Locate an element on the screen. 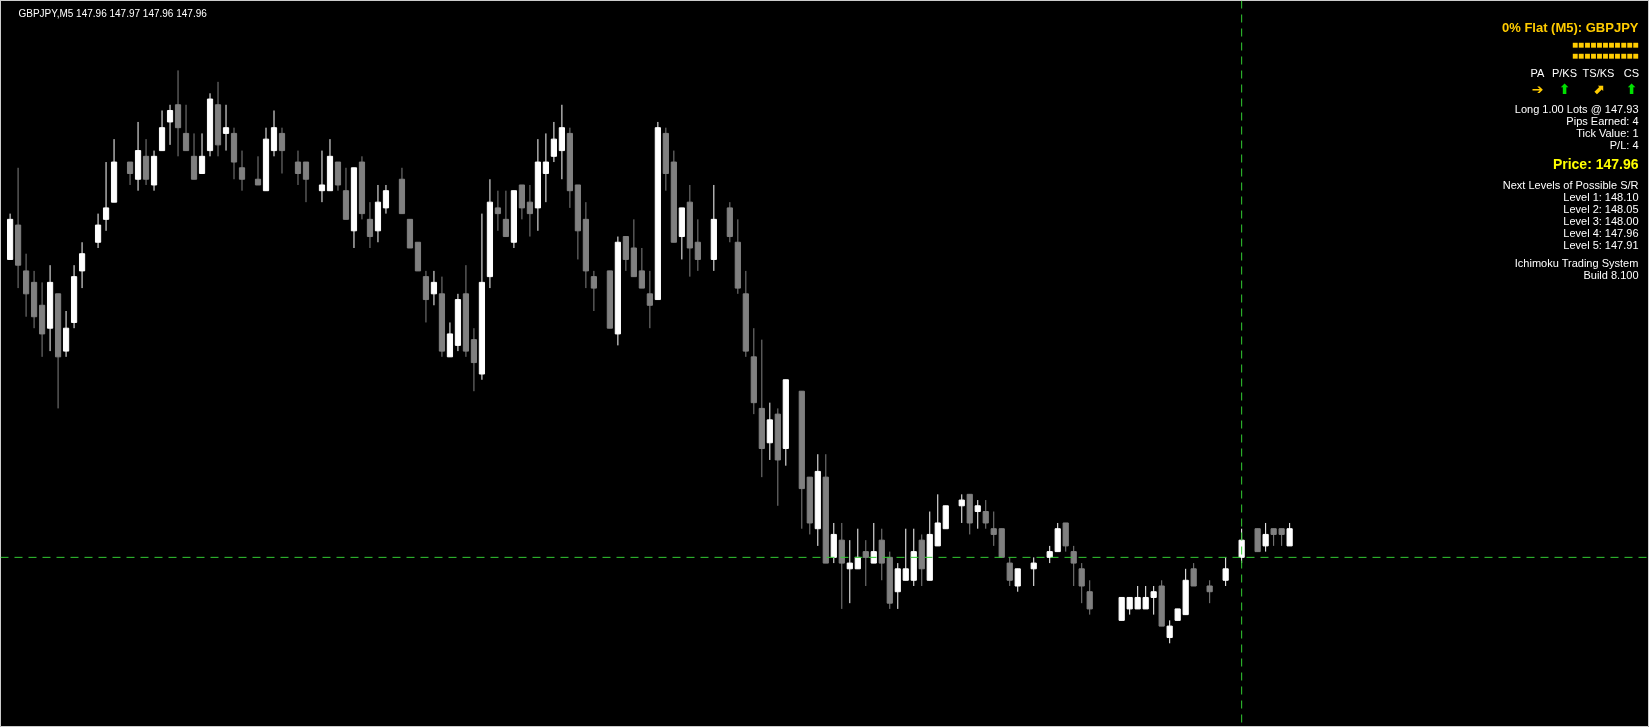 The image size is (1649, 727). text: Tick Value: 1 is located at coordinates (1607, 132).